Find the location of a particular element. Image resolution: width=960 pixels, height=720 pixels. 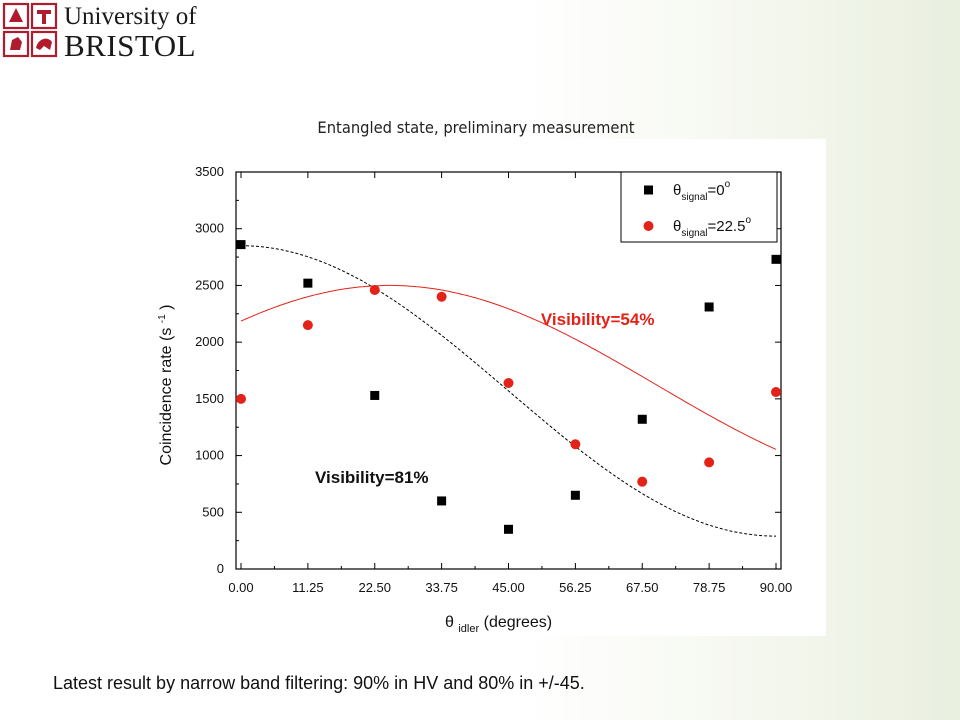

x-tick-label: 22.50 is located at coordinates (374, 587).